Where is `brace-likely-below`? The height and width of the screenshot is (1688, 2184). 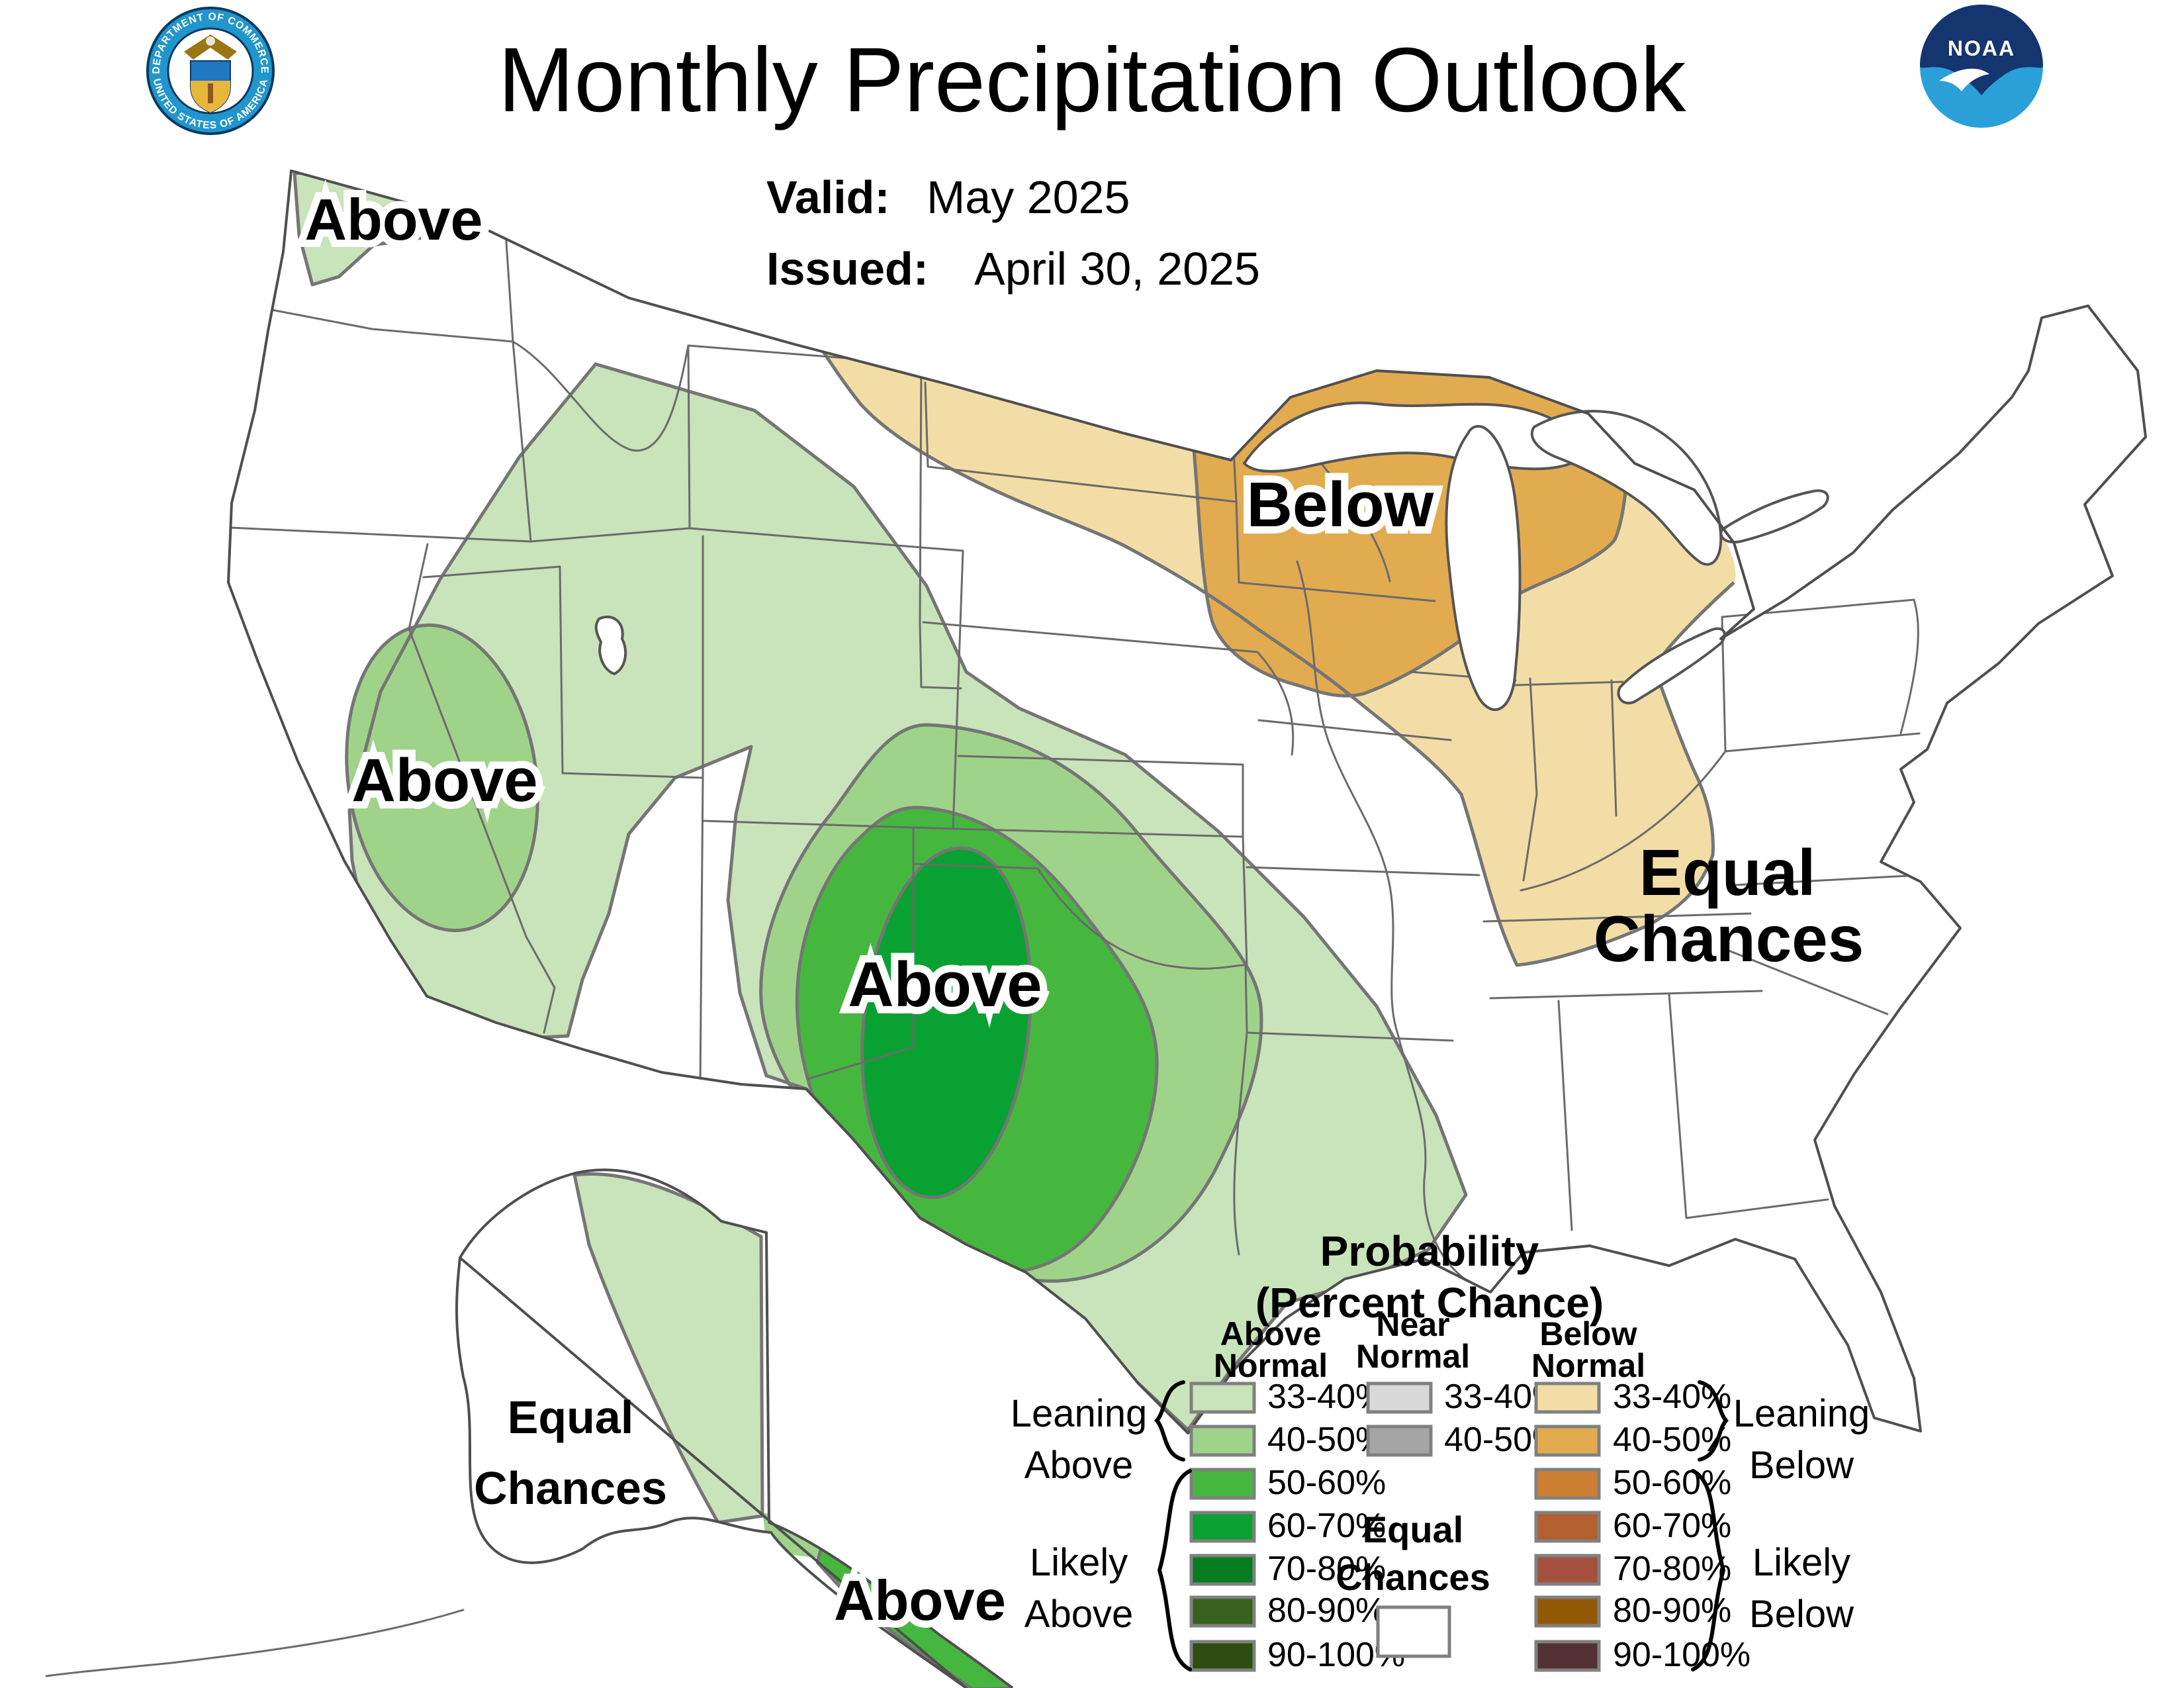 brace-likely-below is located at coordinates (1709, 1570).